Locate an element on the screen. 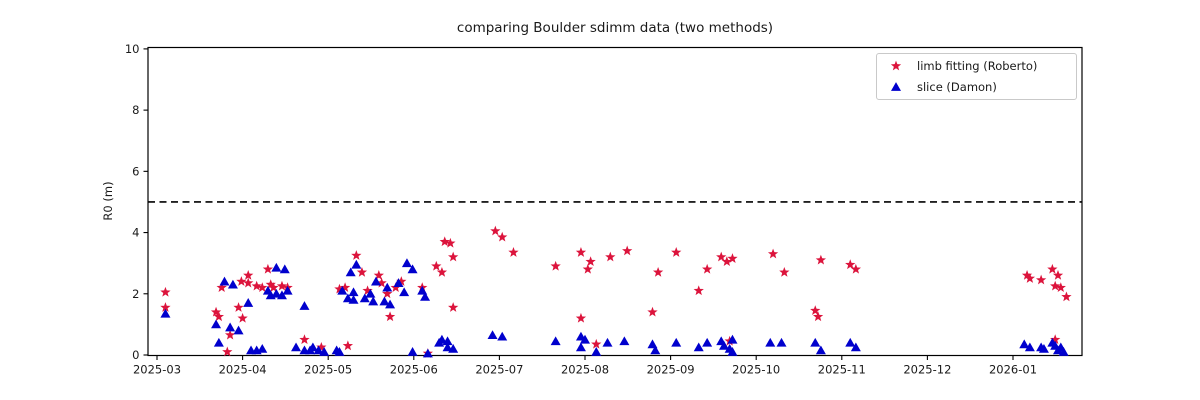  y-tick-label: 10 is located at coordinates (132, 49).